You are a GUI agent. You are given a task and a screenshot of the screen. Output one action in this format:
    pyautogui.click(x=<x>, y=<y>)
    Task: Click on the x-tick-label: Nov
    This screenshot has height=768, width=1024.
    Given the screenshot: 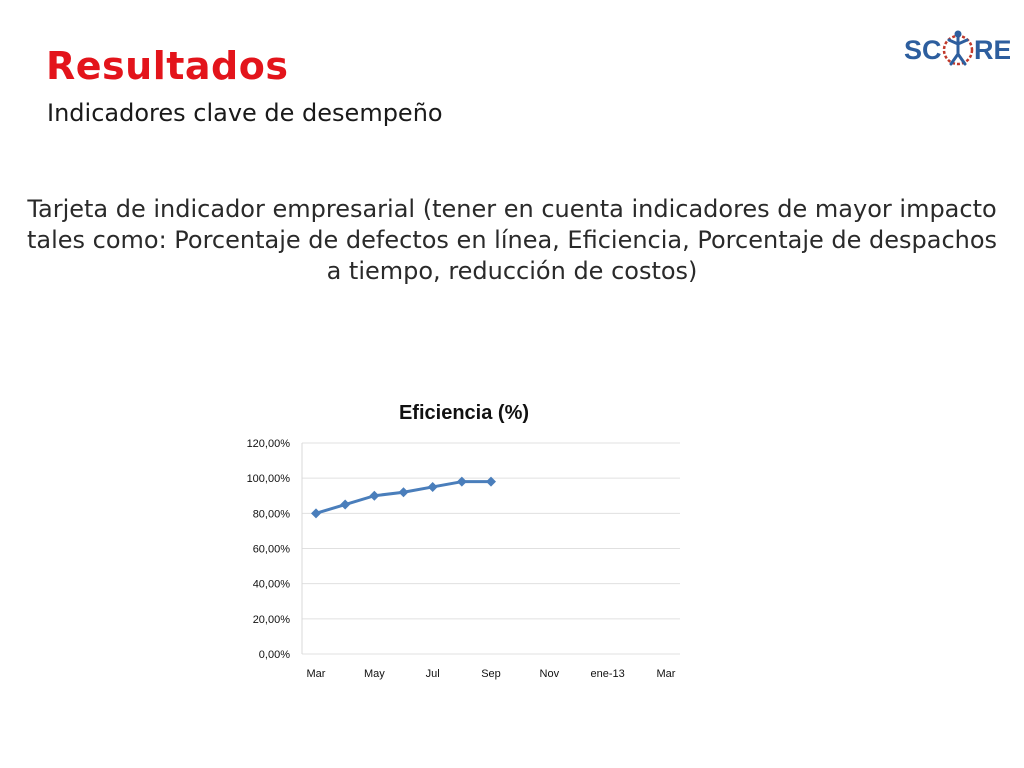 What is the action you would take?
    pyautogui.click(x=550, y=674)
    